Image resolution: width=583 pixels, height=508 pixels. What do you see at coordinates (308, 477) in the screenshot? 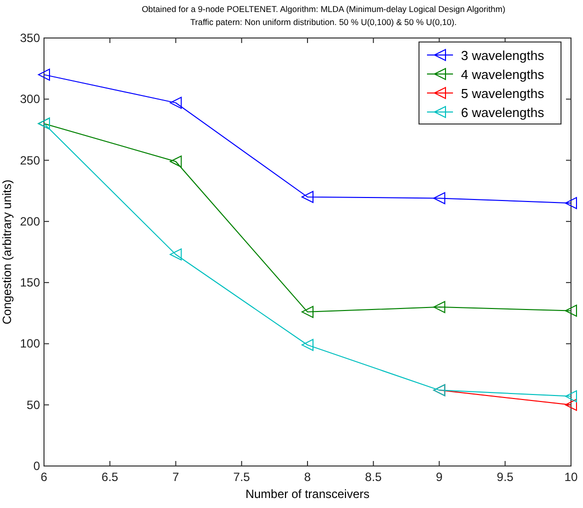
I see `x-tick-label: 8` at bounding box center [308, 477].